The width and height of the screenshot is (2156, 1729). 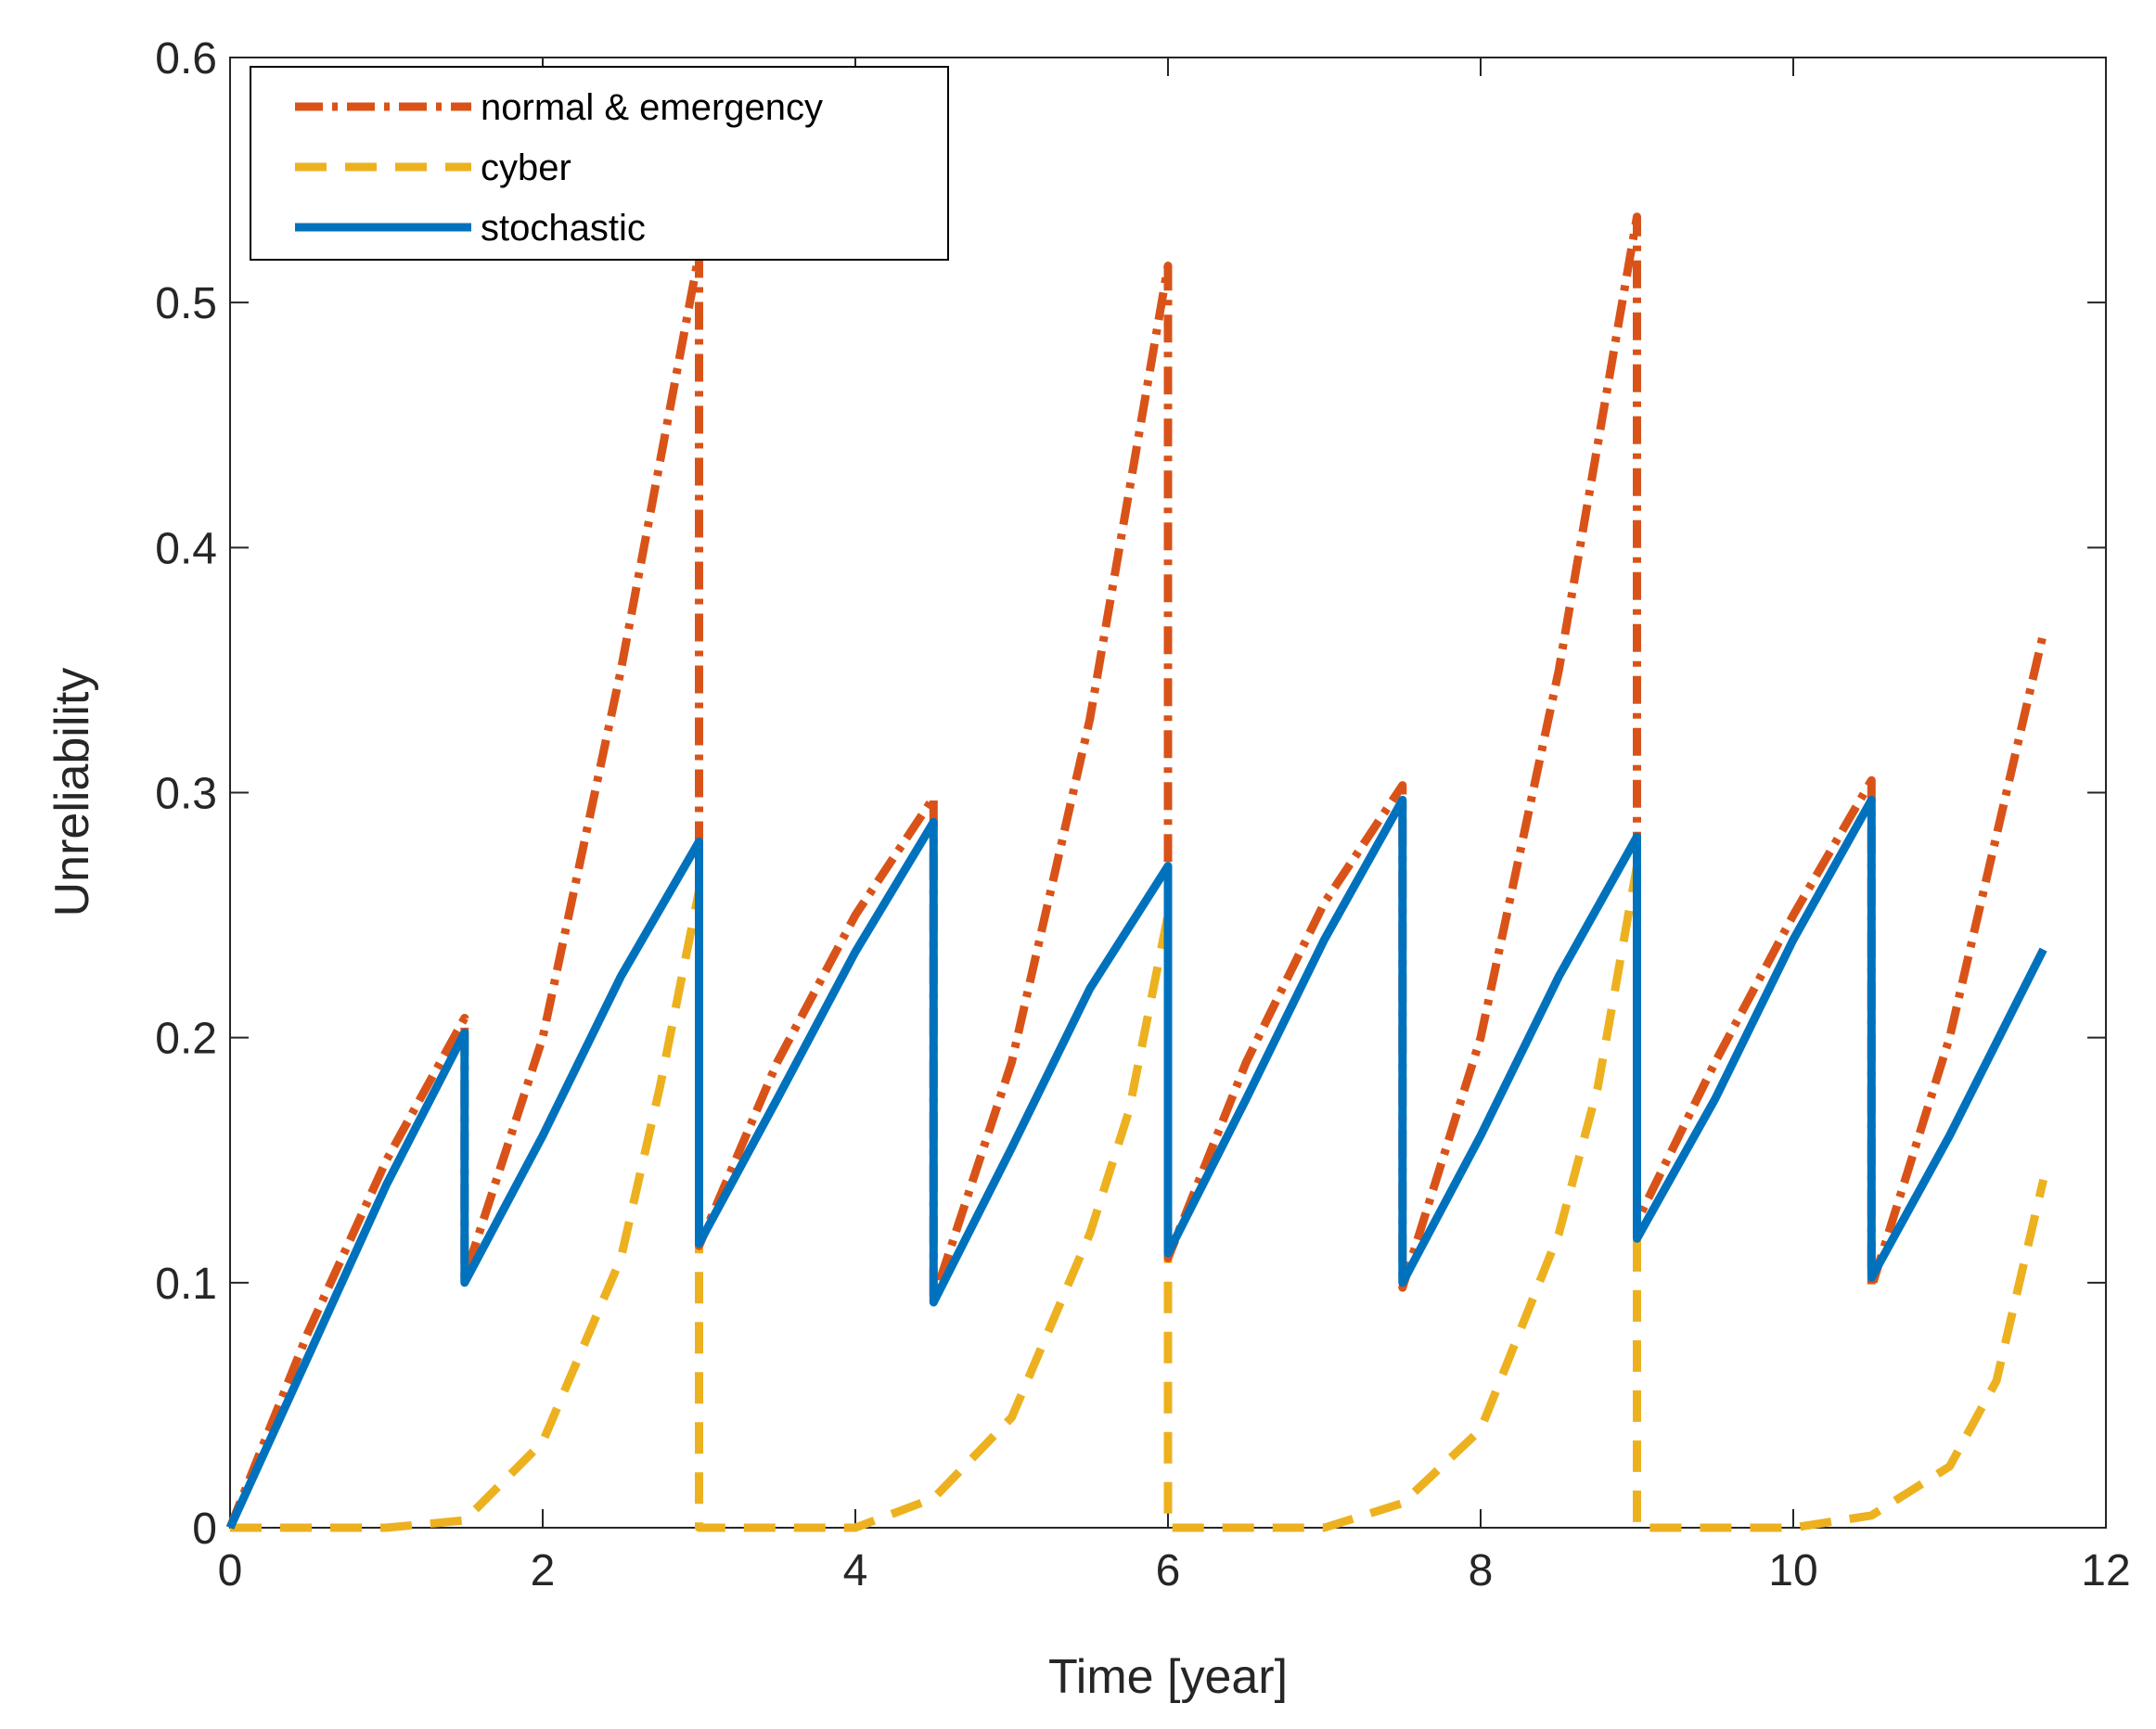 What do you see at coordinates (652, 107) in the screenshot?
I see `legend-label-normal-emergency: normal & emergency` at bounding box center [652, 107].